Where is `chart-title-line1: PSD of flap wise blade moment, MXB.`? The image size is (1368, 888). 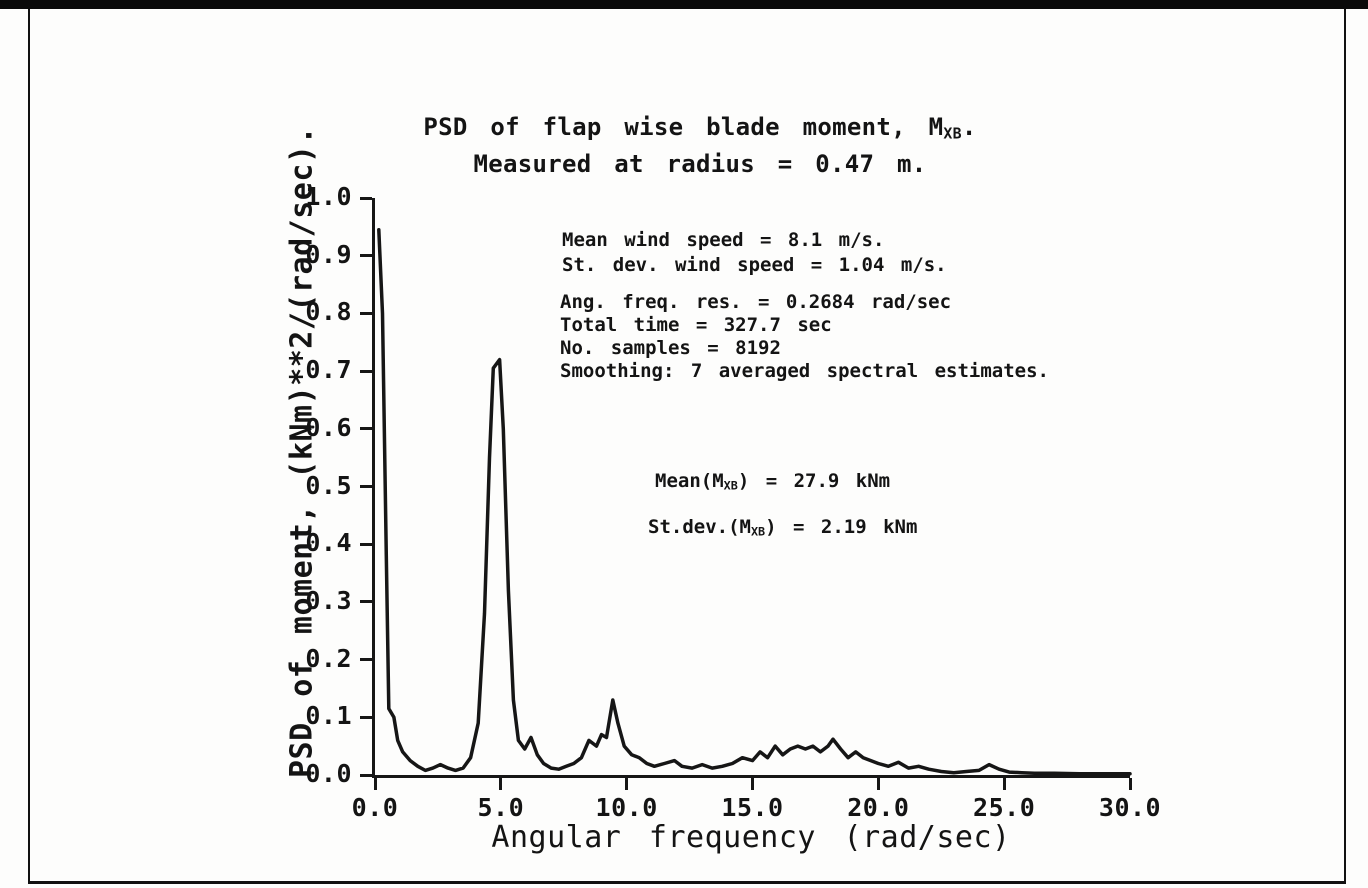
chart-title-line1: PSD of flap wise blade moment, MXB. is located at coordinates (700, 130).